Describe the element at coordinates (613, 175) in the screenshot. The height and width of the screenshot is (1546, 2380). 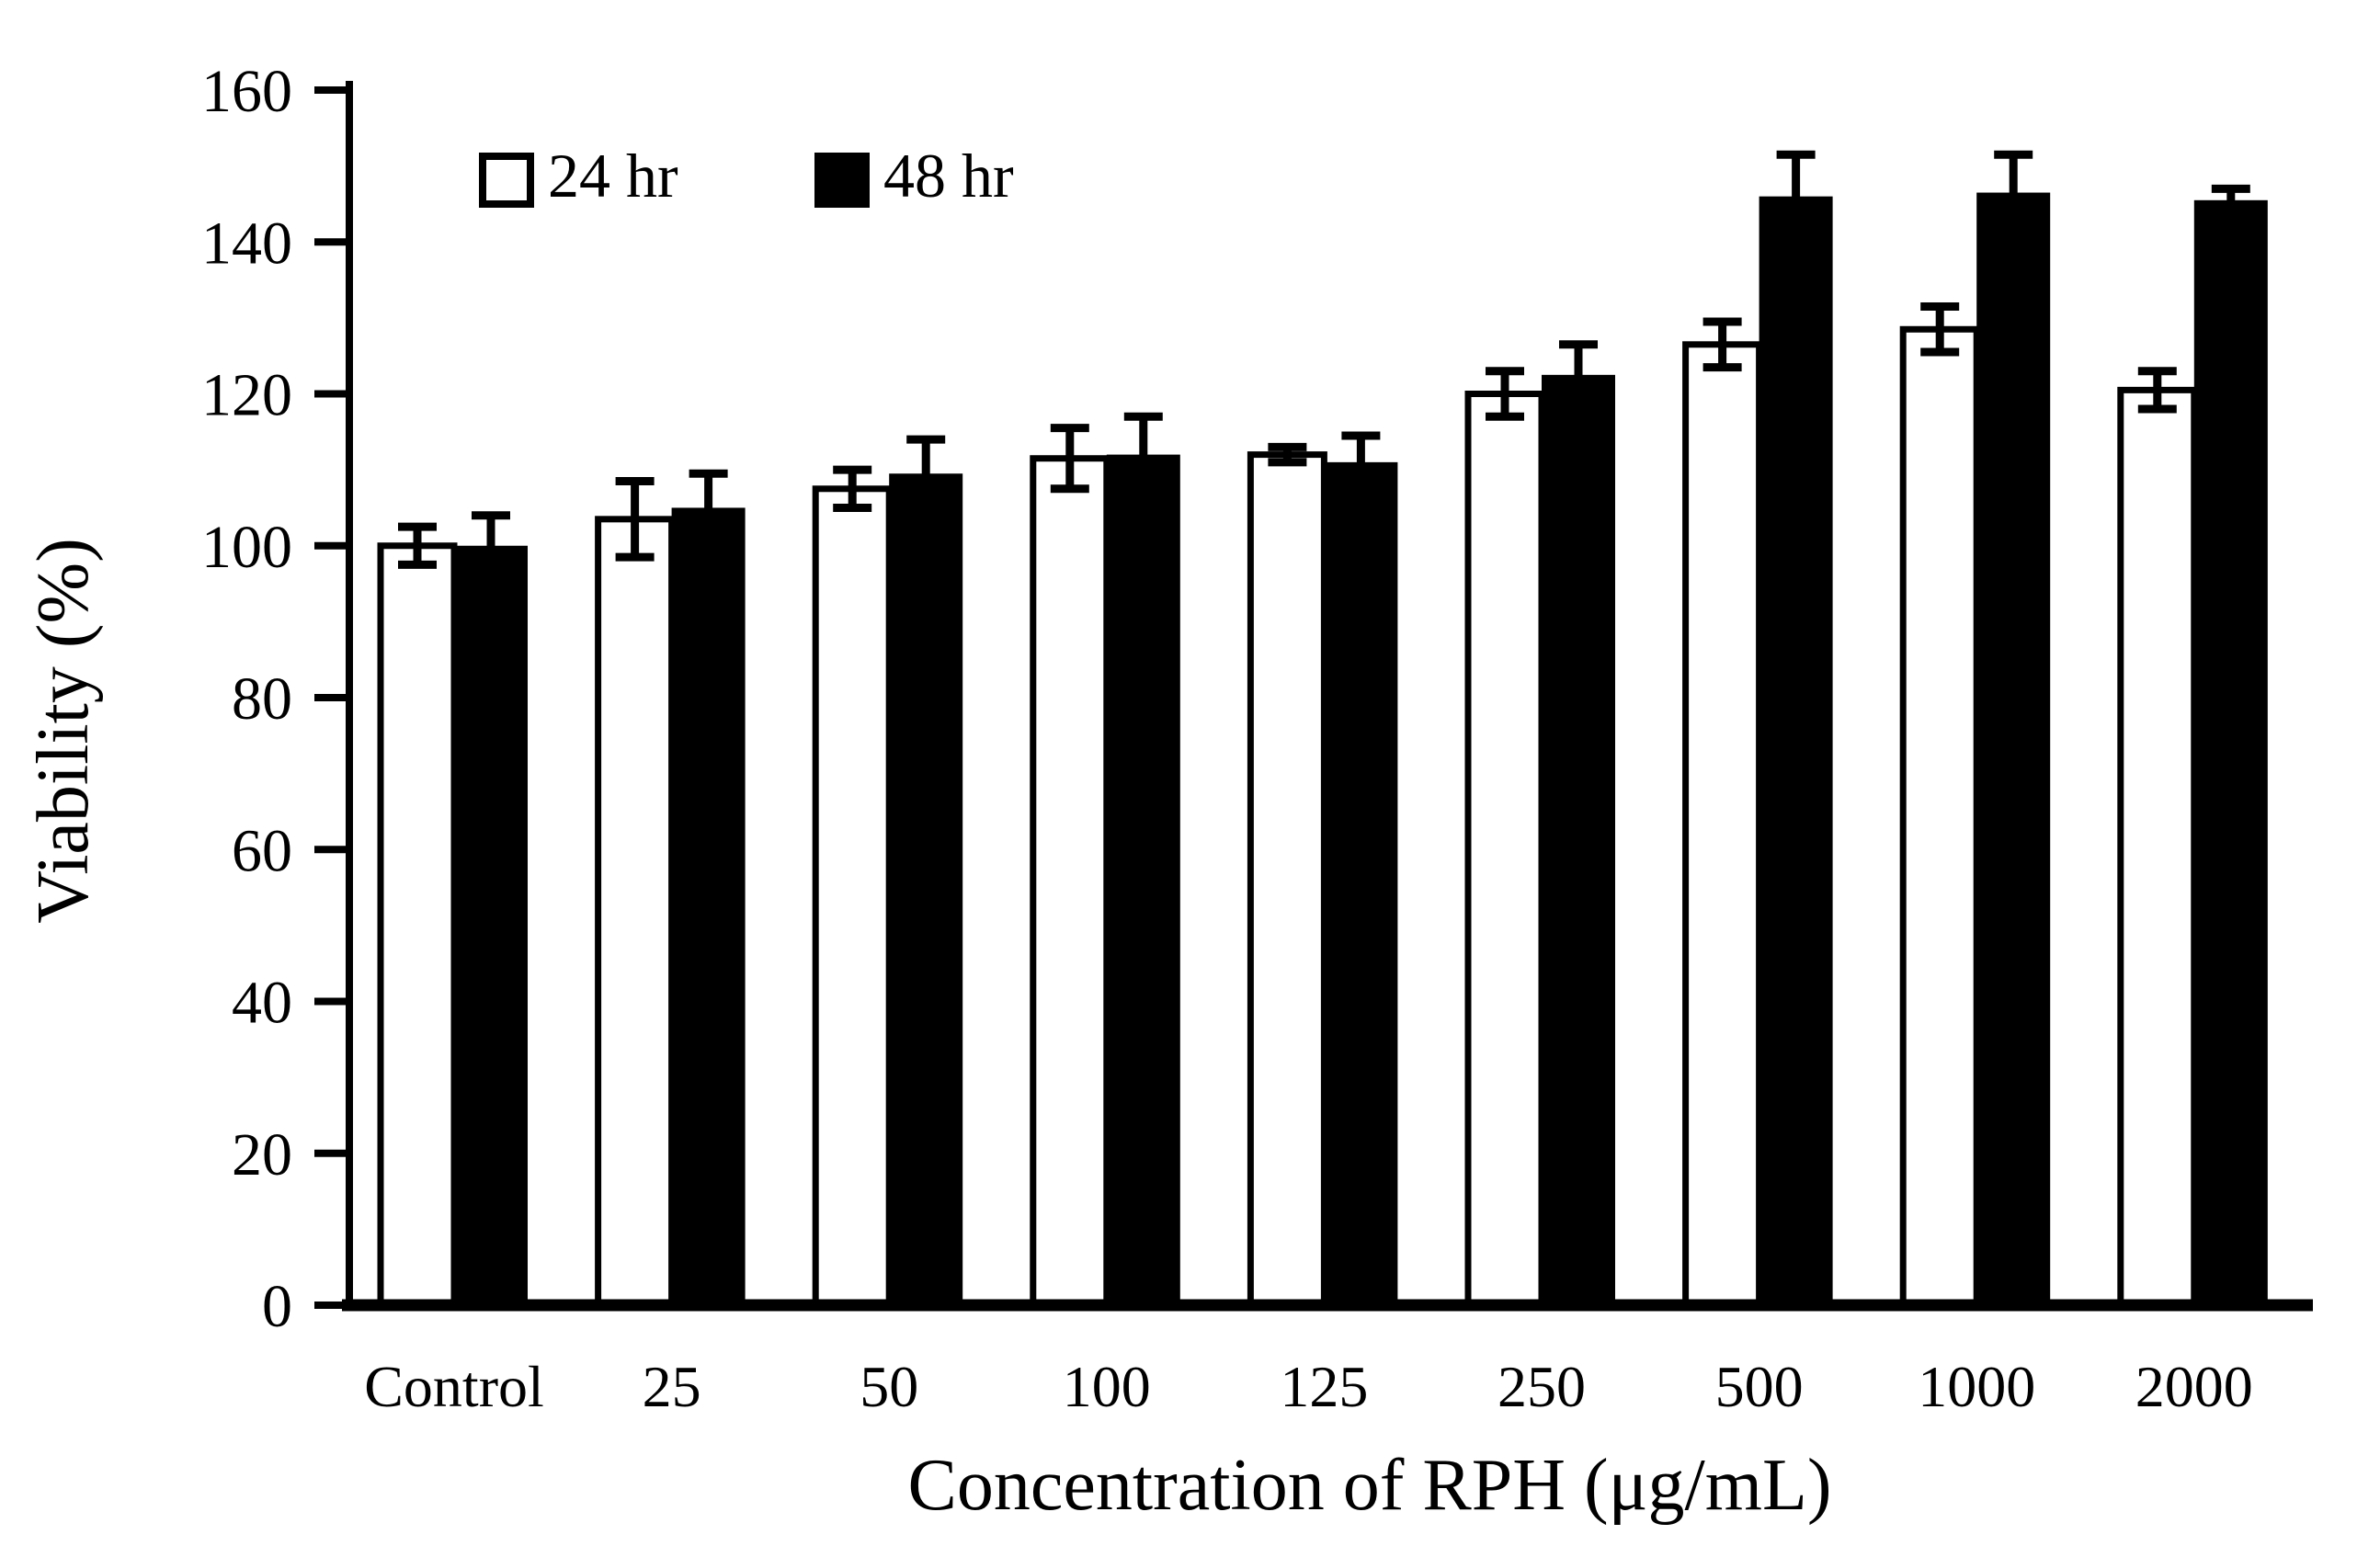
I see `legend-label-24hr: 24 hr` at that location.